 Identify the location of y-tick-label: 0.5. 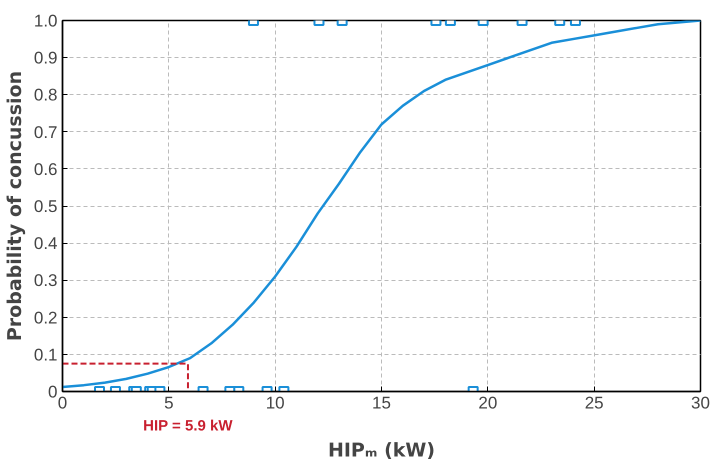
(46, 206).